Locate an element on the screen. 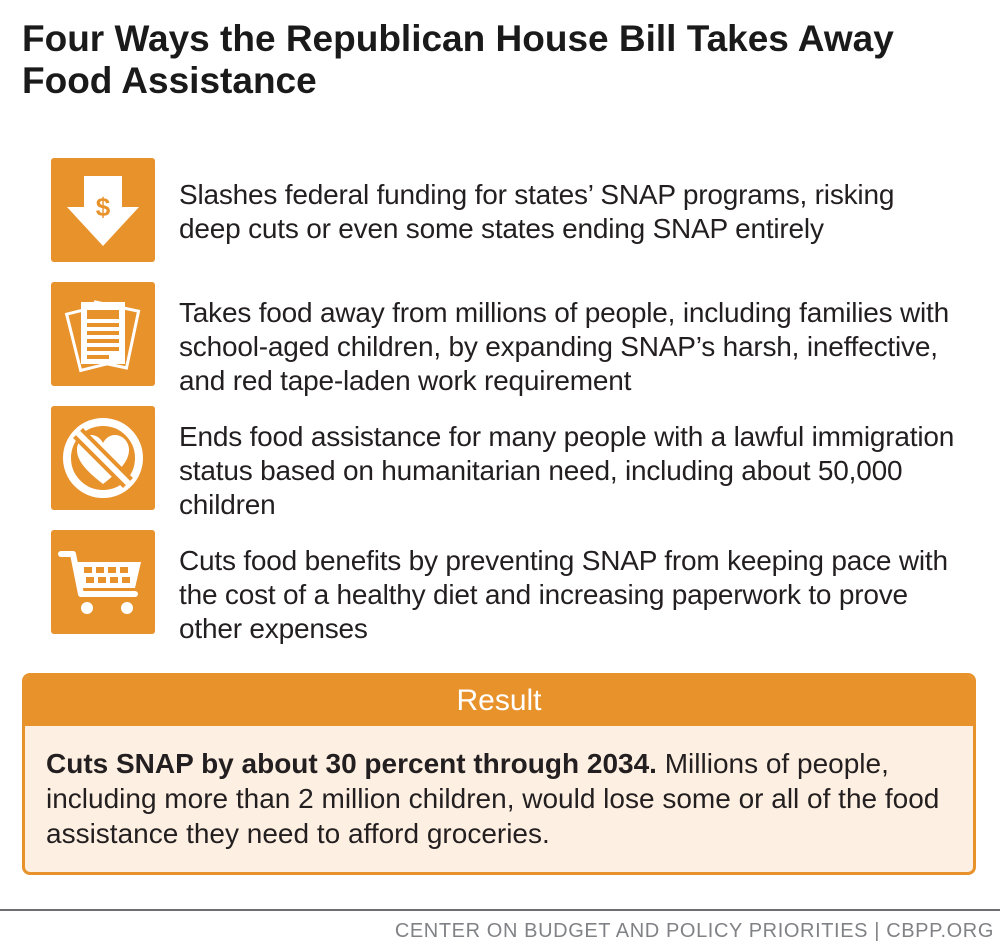 The height and width of the screenshot is (950, 1000). dollar-down-arrow-icon: $ is located at coordinates (103, 210).